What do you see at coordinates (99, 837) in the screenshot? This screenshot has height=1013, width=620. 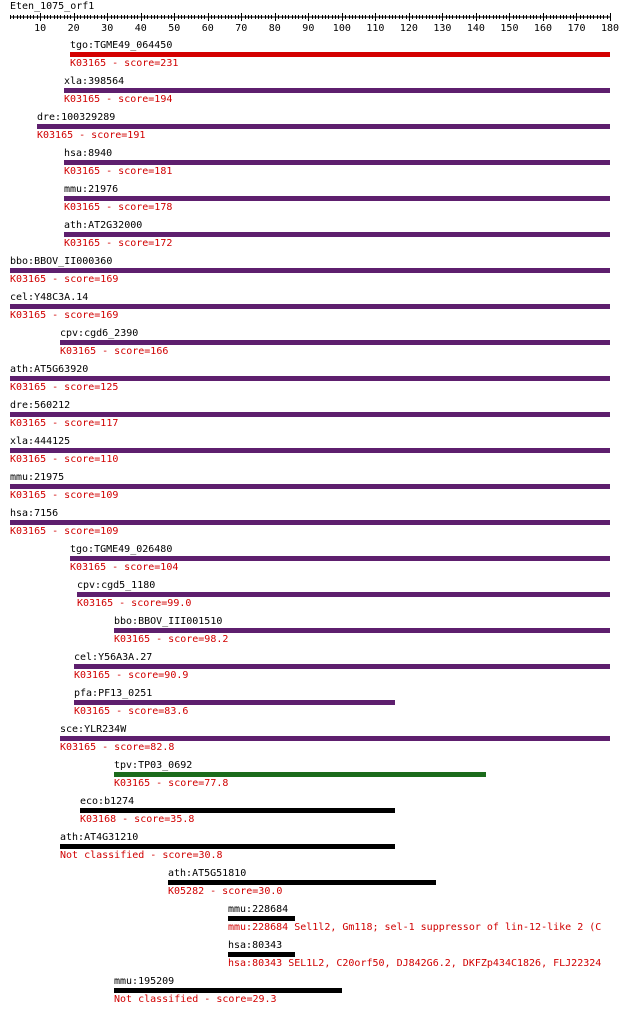 I see `hit-gene-link: ath:AT4G31210` at bounding box center [99, 837].